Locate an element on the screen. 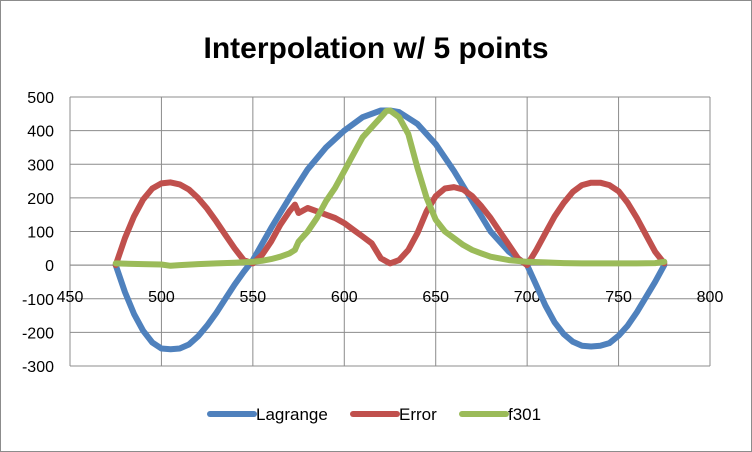 The image size is (752, 452). x-tick-label: 550 is located at coordinates (253, 297).